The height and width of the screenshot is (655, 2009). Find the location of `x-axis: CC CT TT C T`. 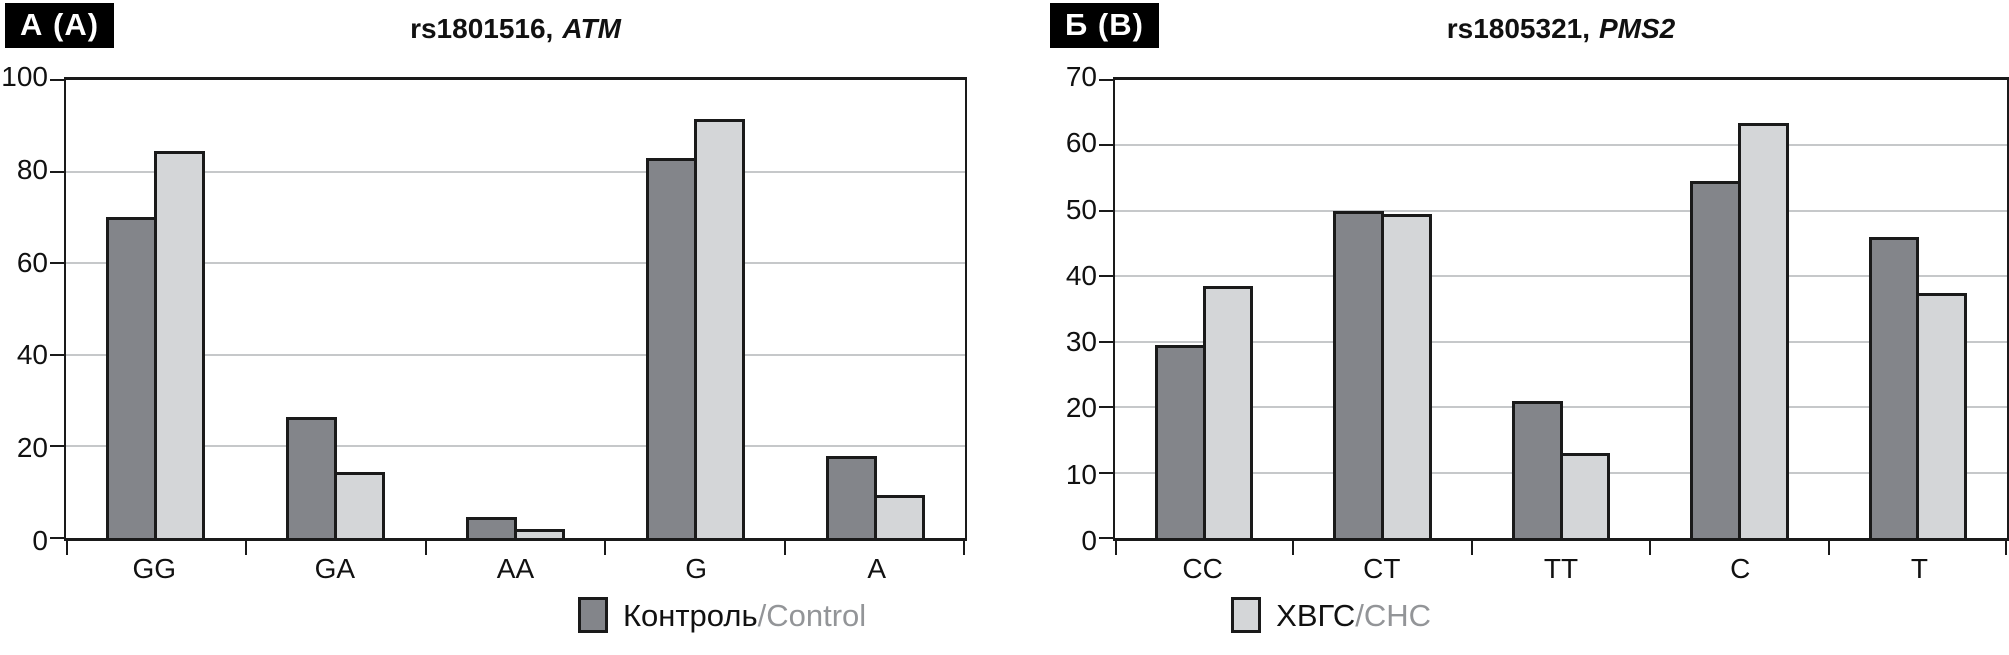

x-axis: CC CT TT C T is located at coordinates (1561, 567).